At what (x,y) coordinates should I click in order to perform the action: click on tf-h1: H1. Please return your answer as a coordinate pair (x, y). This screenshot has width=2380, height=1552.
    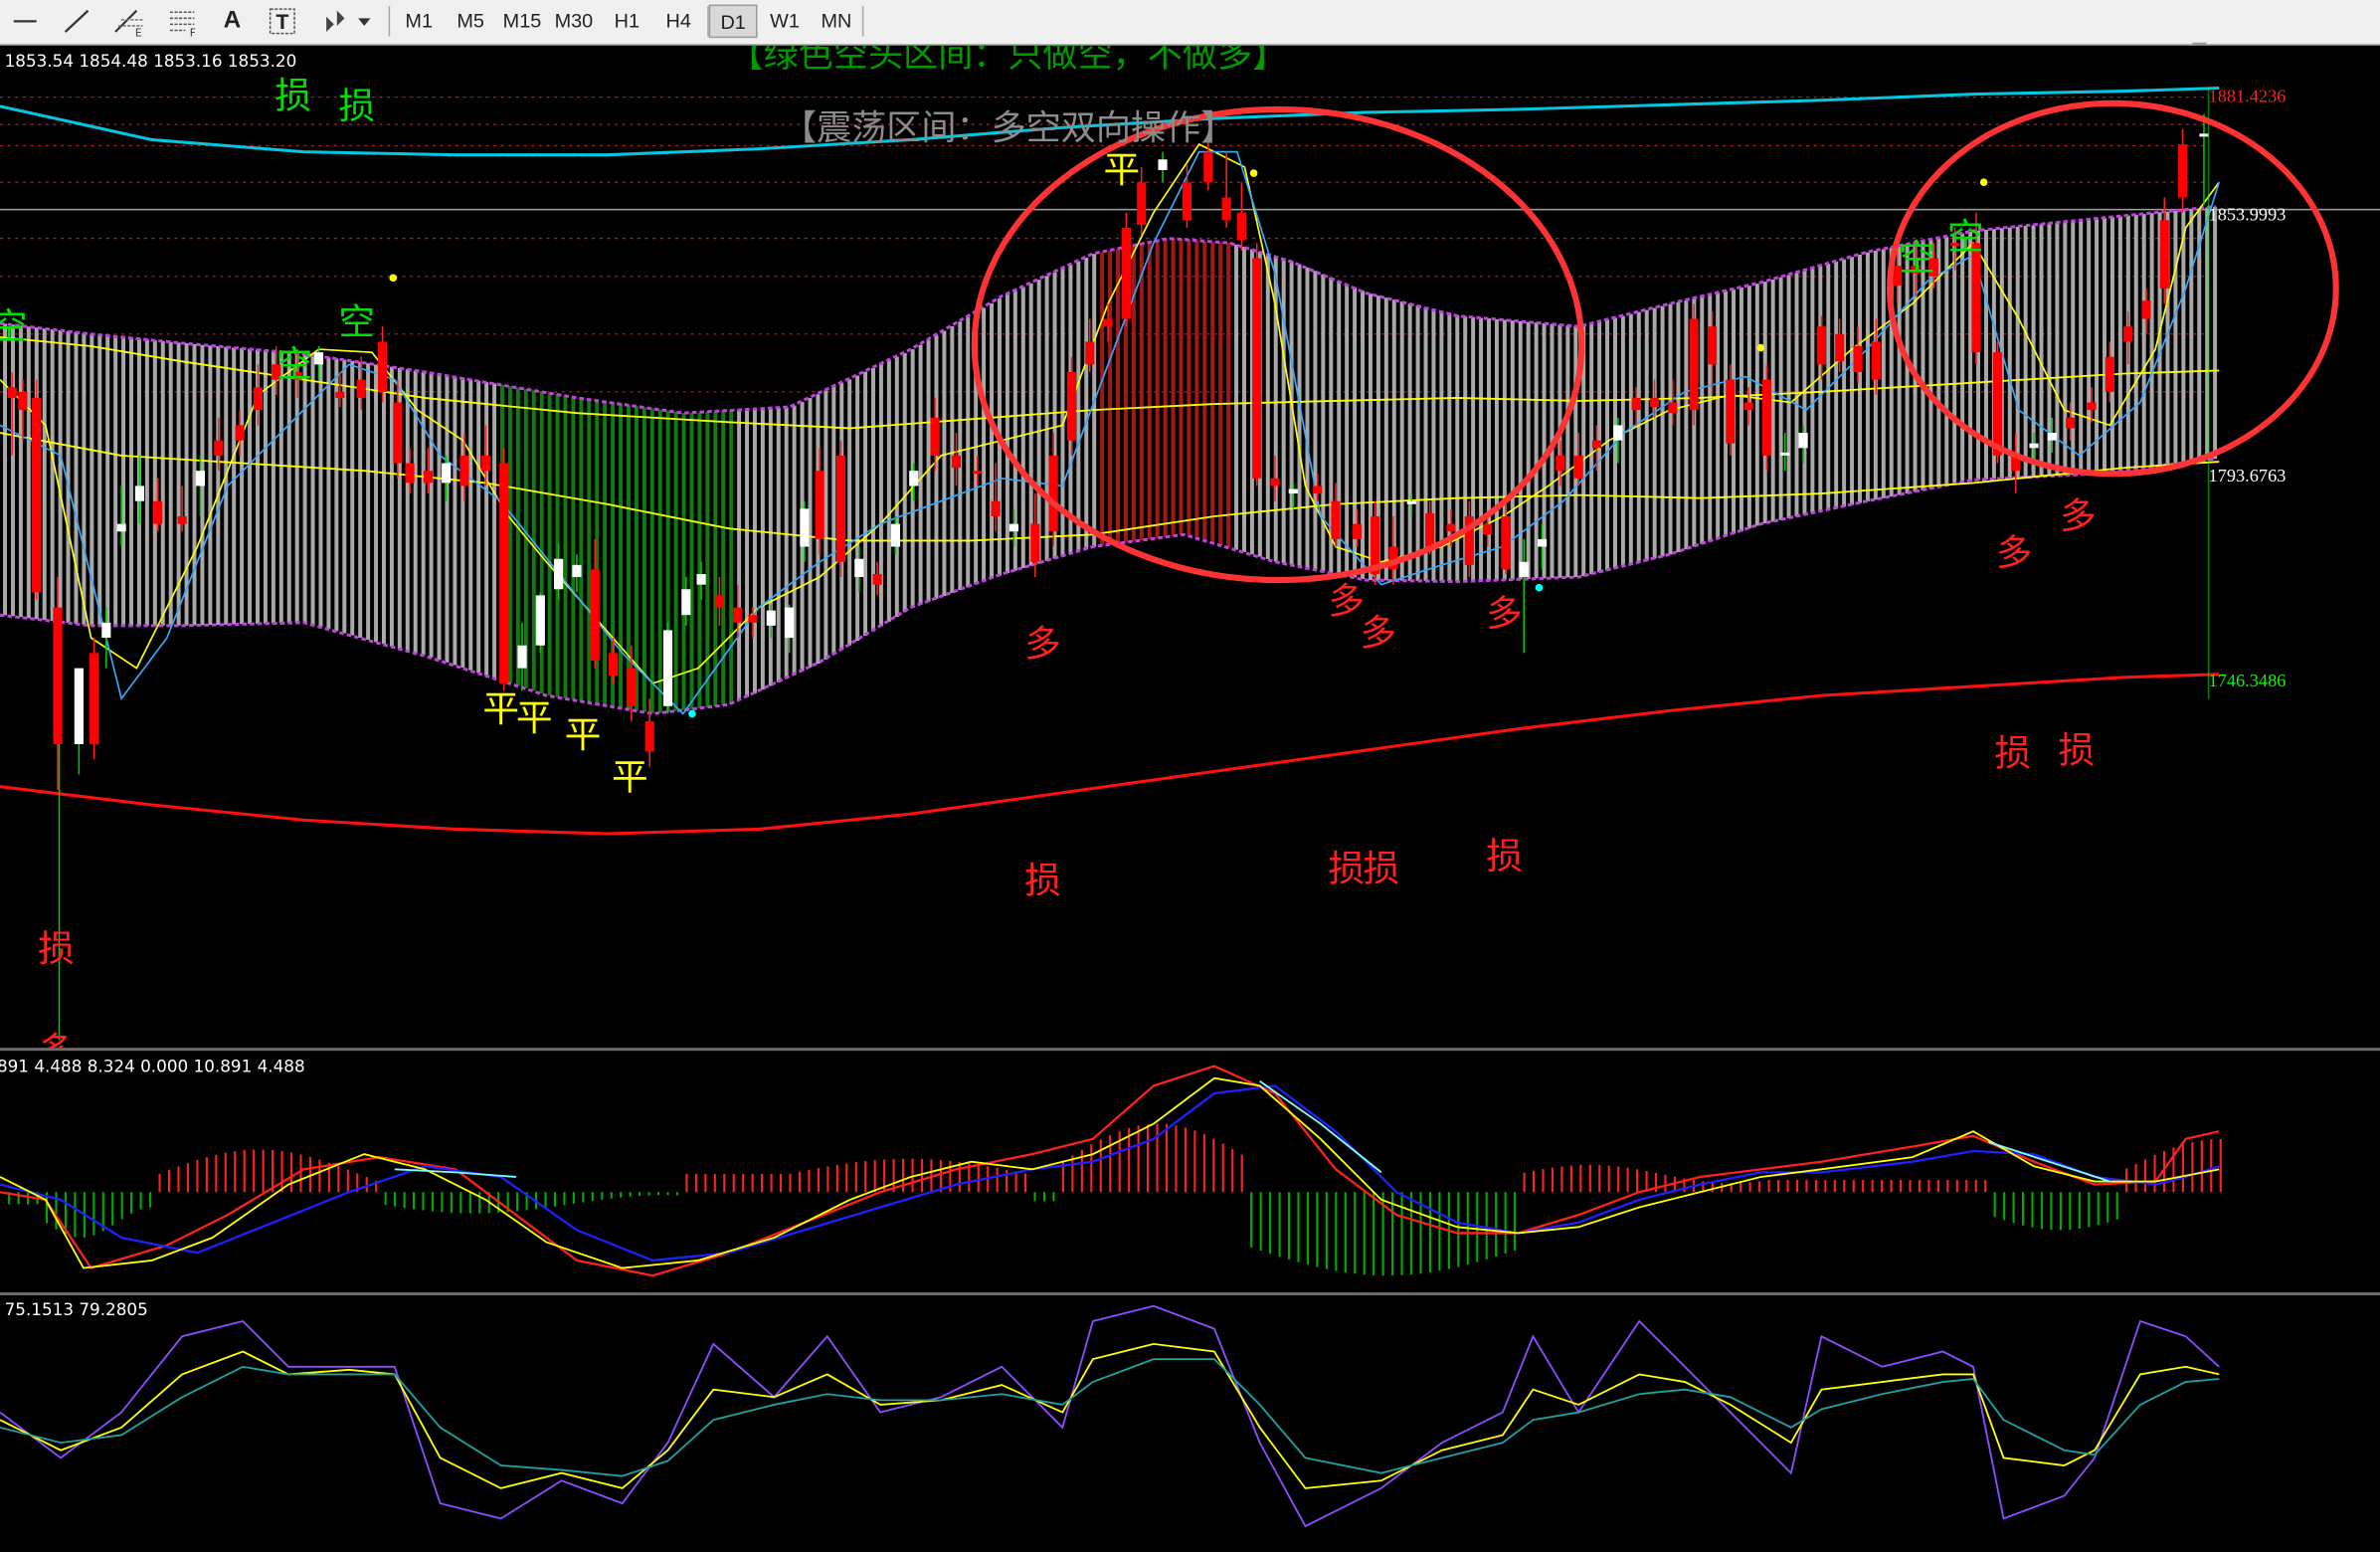
    Looking at the image, I should click on (627, 21).